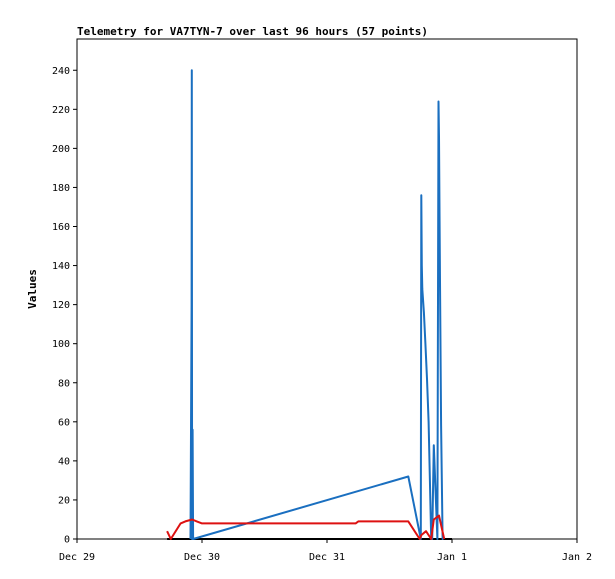 The width and height of the screenshot is (615, 579). I want to click on y-tick-label: 40, so click(64, 461).